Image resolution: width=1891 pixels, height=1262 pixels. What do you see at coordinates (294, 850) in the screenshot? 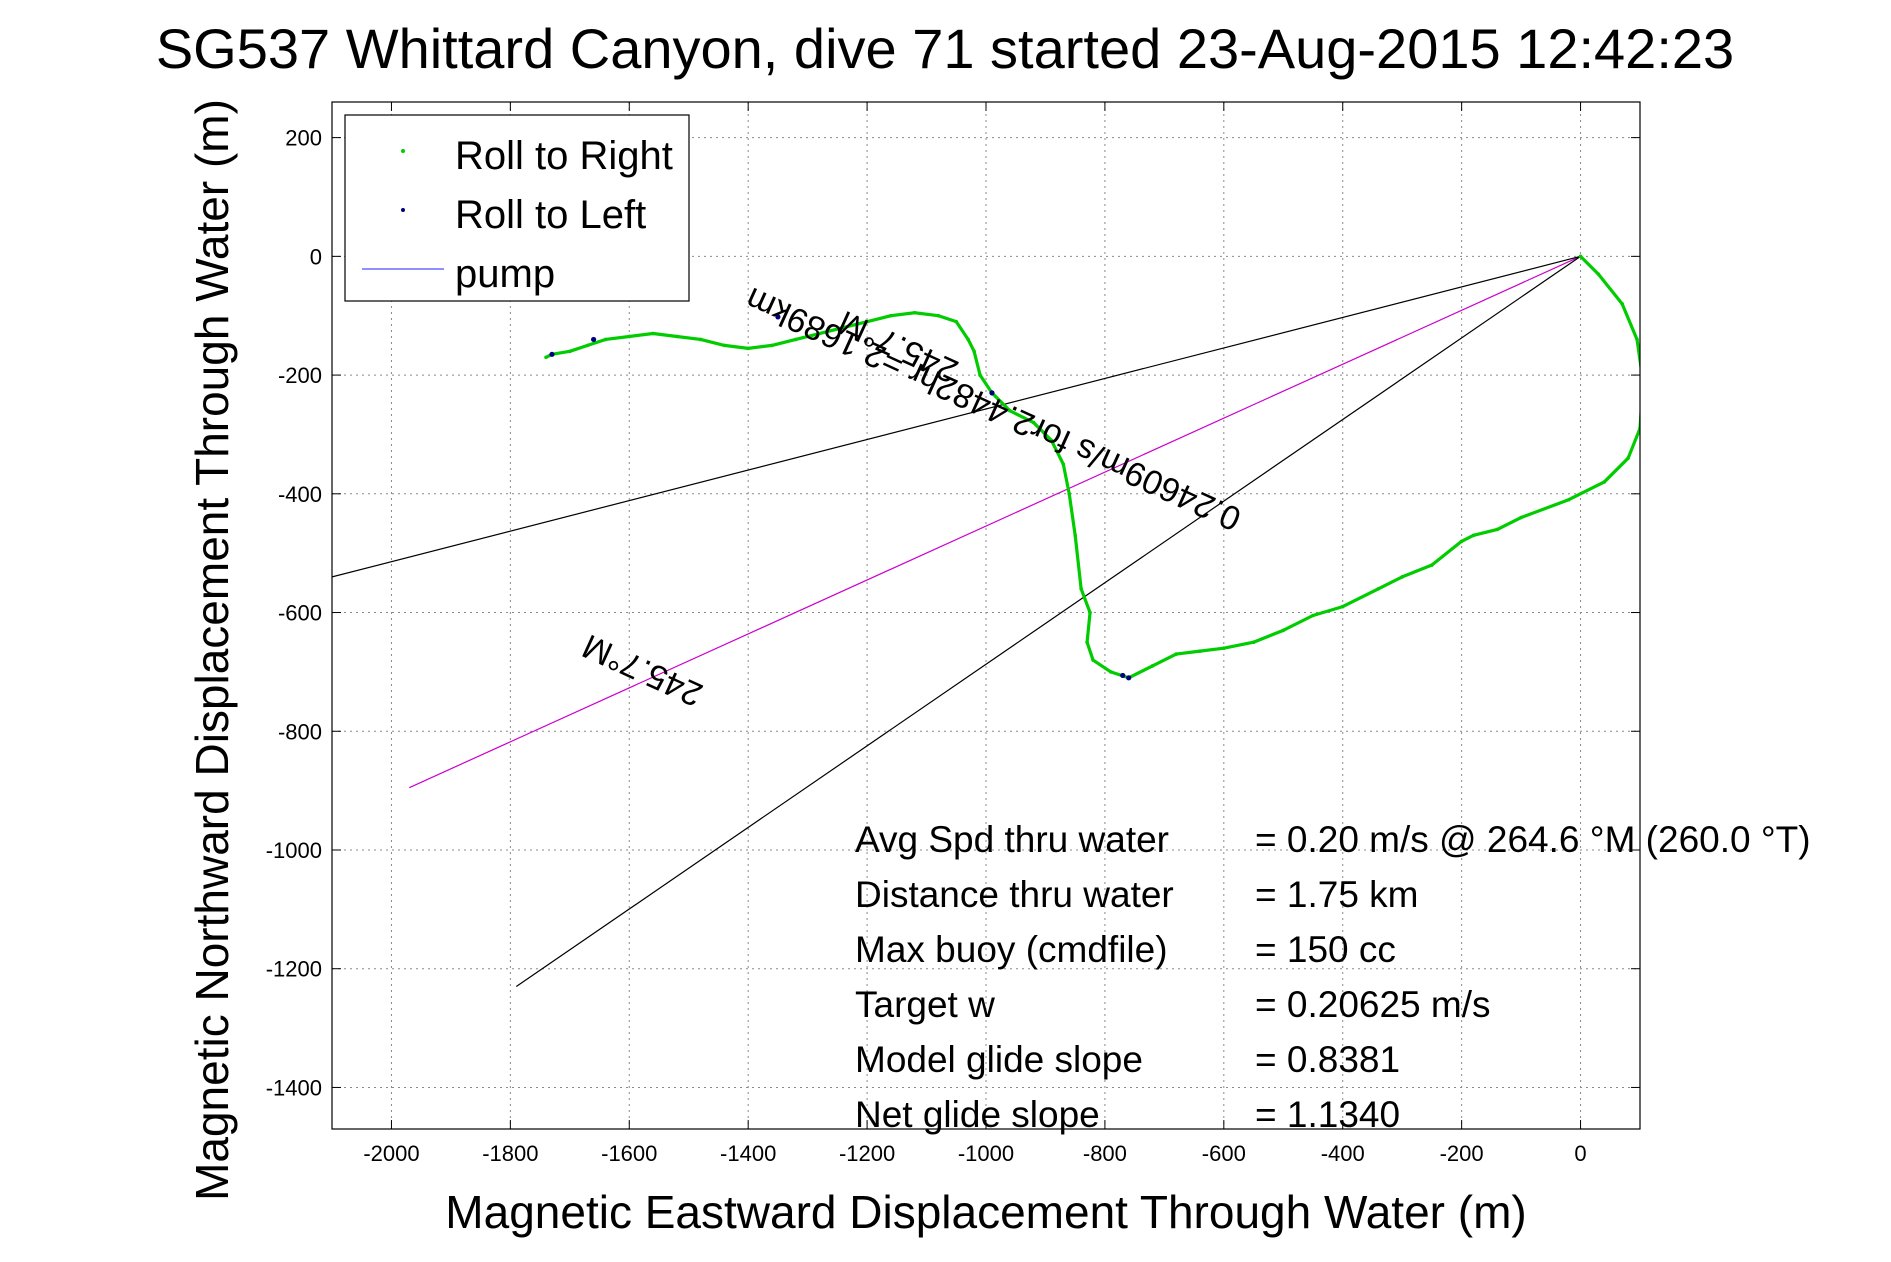
I see `y-tick-label: -1000` at bounding box center [294, 850].